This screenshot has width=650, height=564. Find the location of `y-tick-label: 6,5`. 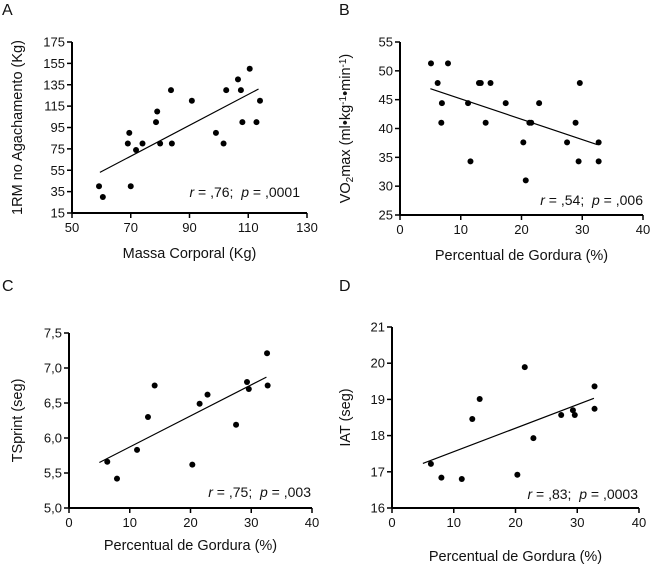

y-tick-label: 6,5 is located at coordinates (53, 403).